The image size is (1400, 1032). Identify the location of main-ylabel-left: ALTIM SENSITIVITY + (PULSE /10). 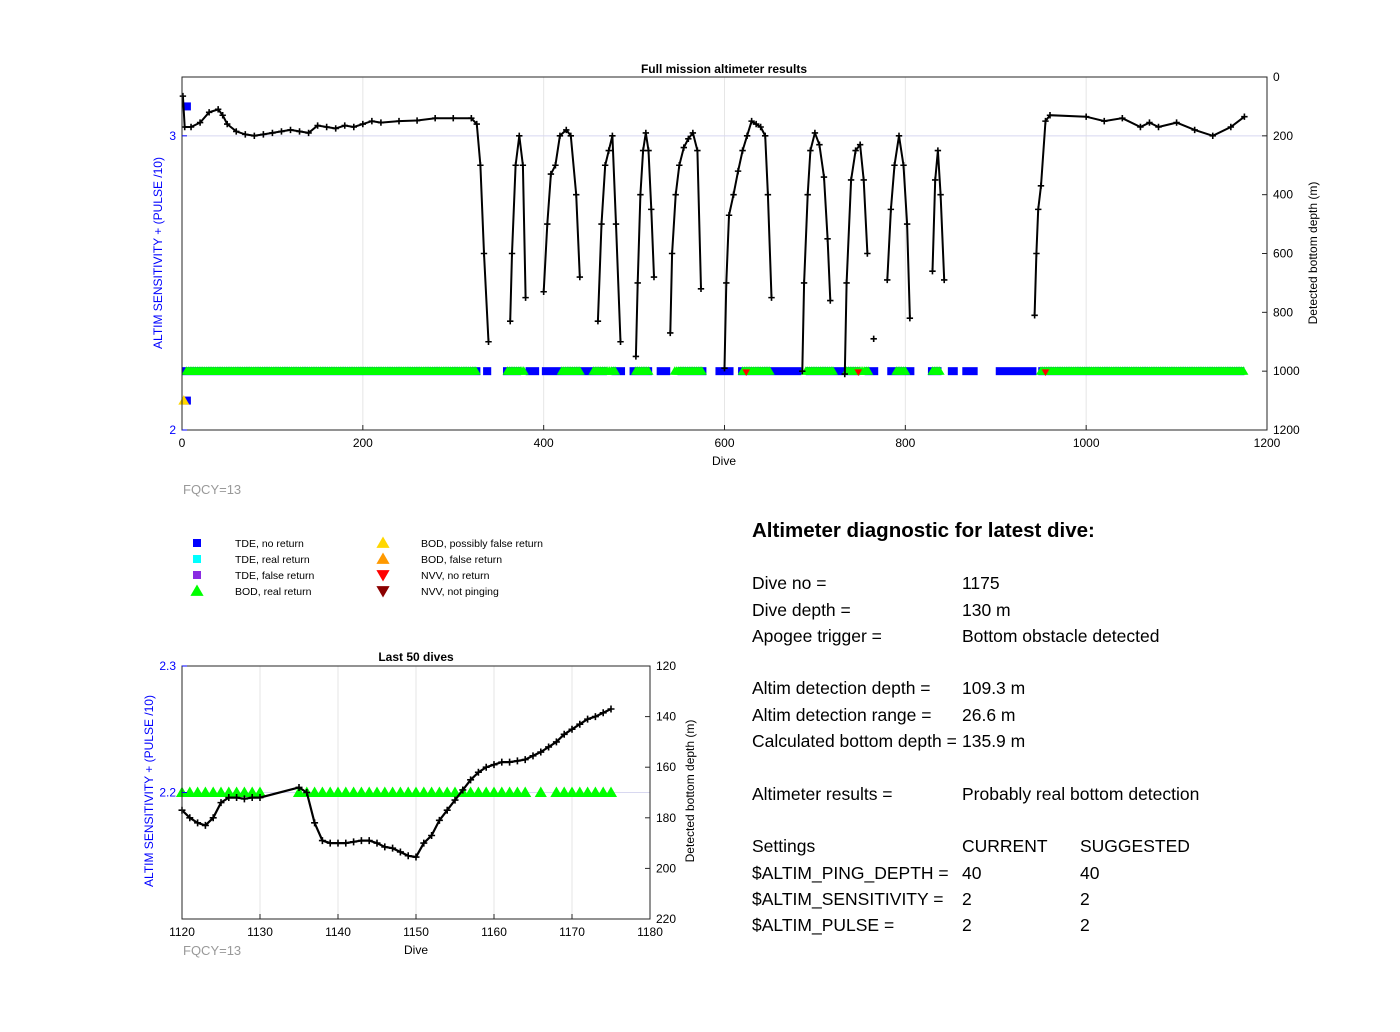
(158, 253).